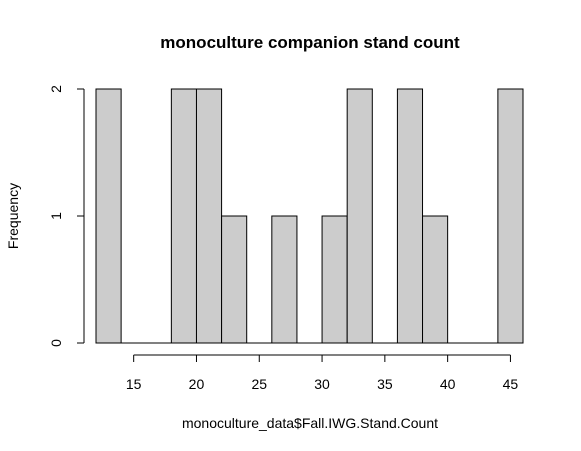 The image size is (581, 451). Describe the element at coordinates (197, 384) in the screenshot. I see `x-tick-label: 20` at that location.